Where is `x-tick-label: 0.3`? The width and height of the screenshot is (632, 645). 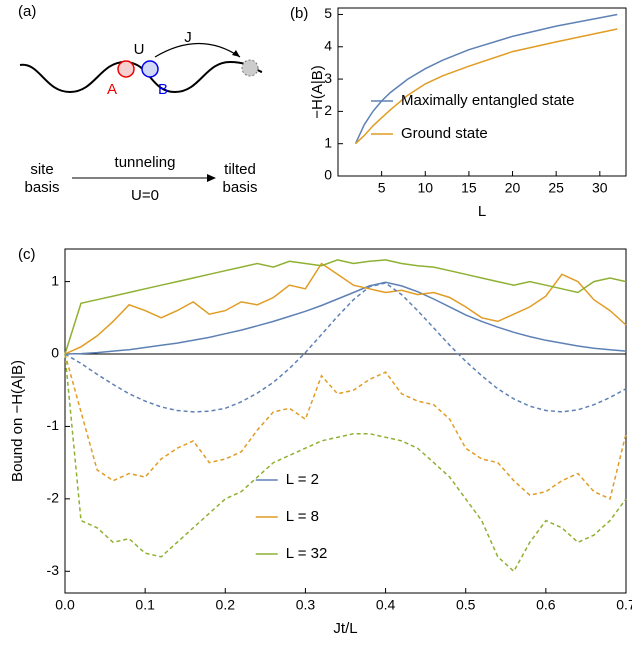 x-tick-label: 0.3 is located at coordinates (306, 605).